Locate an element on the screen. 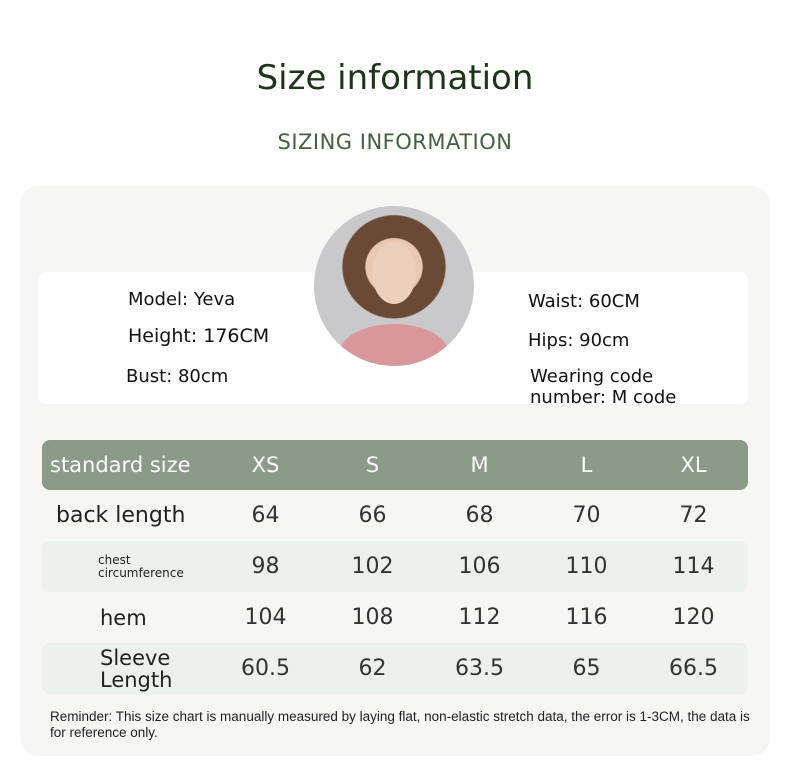 This screenshot has width=790, height=760. header-cell: M is located at coordinates (479, 465).